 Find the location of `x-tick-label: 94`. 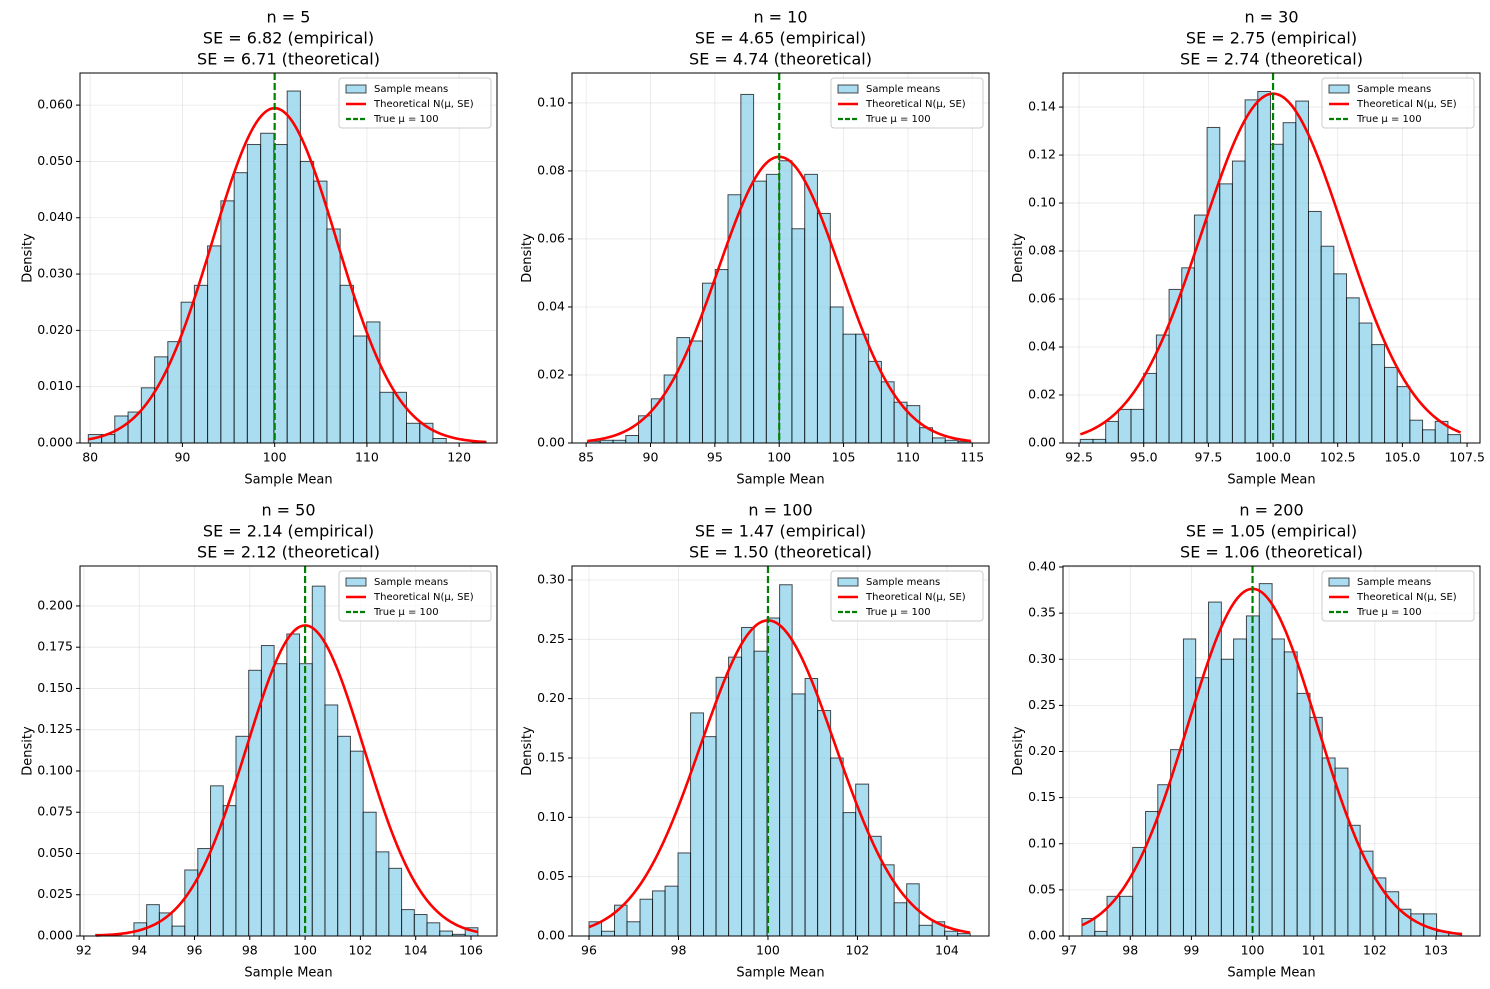

x-tick-label: 94 is located at coordinates (139, 950).